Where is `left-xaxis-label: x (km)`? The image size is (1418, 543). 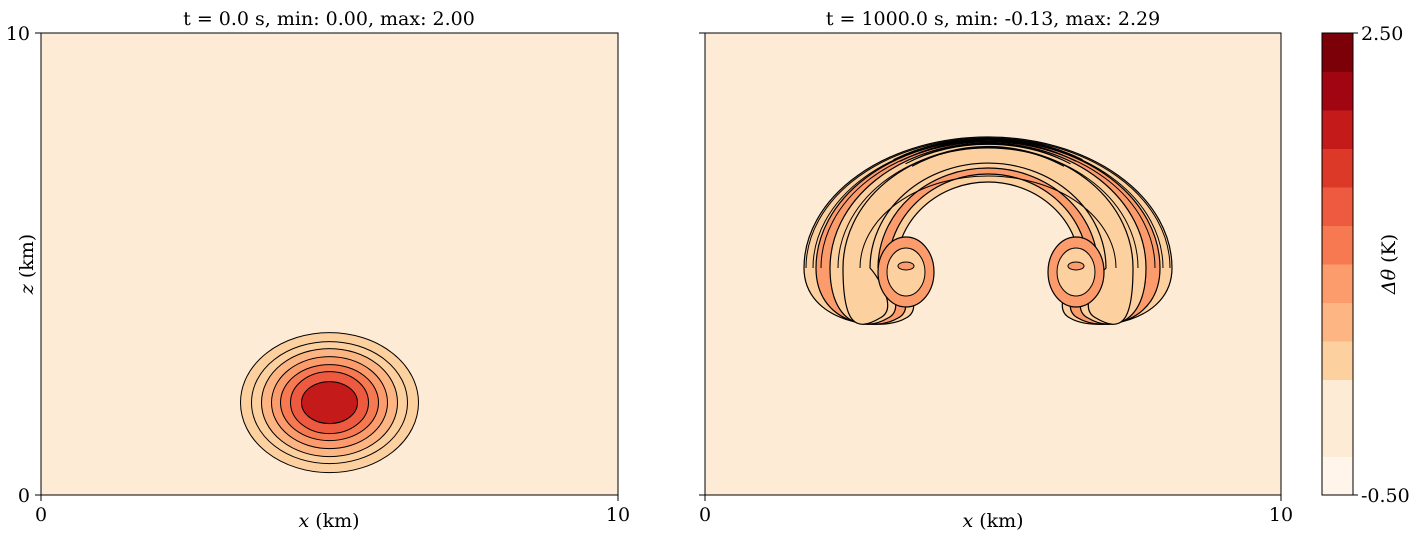
left-xaxis-label: x (km) is located at coordinates (328, 521).